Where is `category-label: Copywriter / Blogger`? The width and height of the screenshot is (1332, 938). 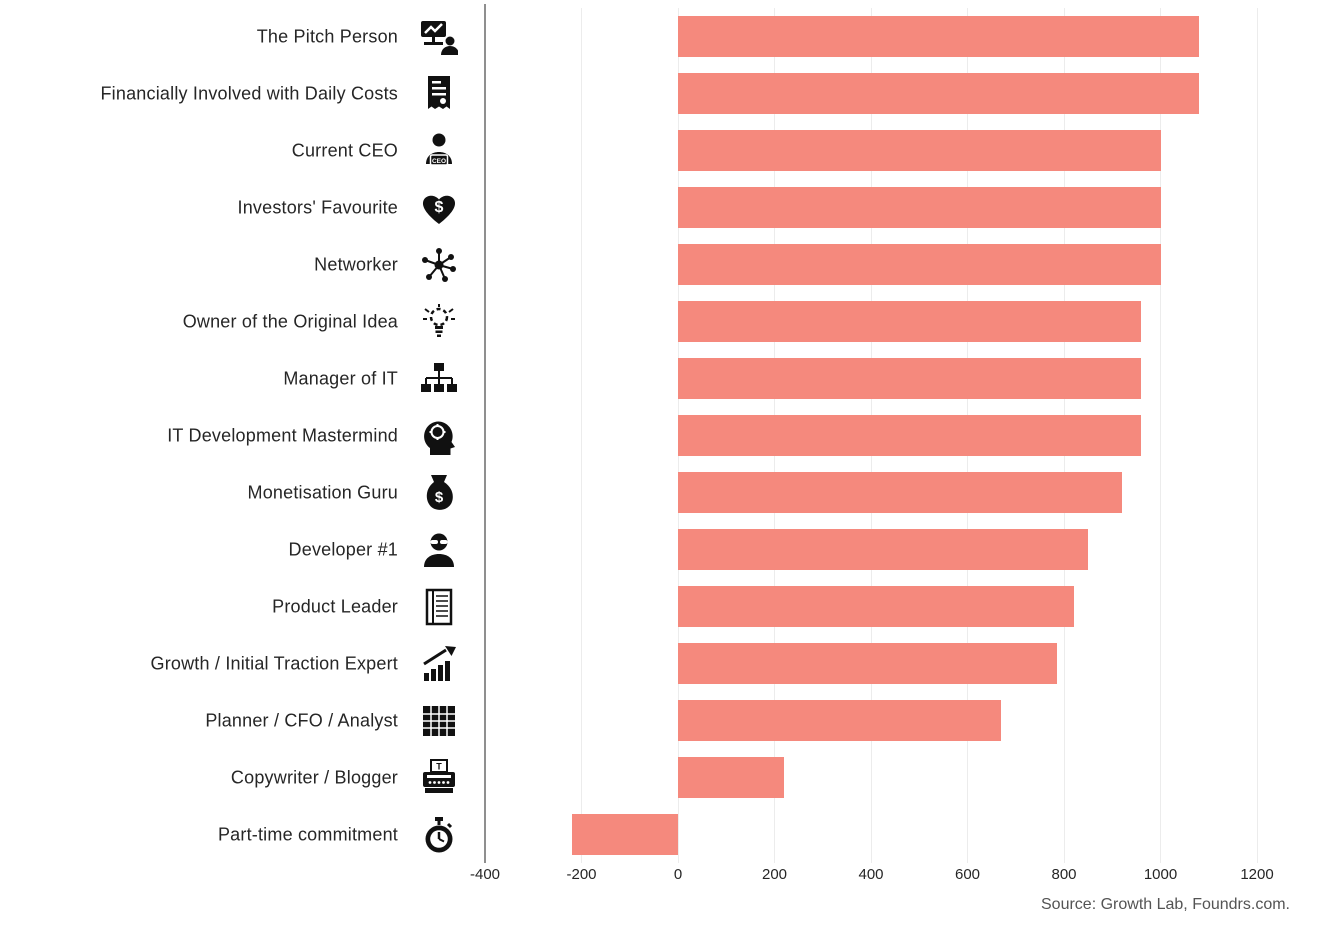 category-label: Copywriter / Blogger is located at coordinates (314, 777).